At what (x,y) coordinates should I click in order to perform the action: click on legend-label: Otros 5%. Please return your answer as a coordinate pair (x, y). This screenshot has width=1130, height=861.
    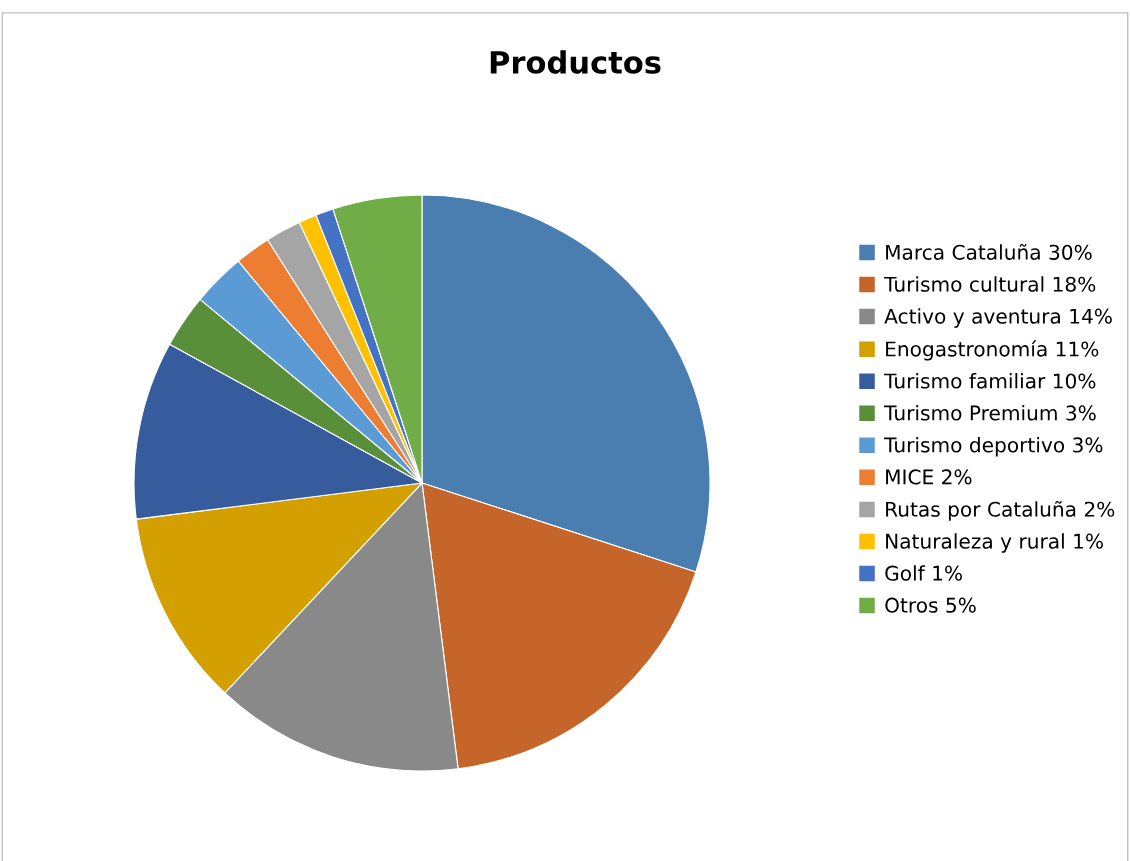
    Looking at the image, I should click on (930, 605).